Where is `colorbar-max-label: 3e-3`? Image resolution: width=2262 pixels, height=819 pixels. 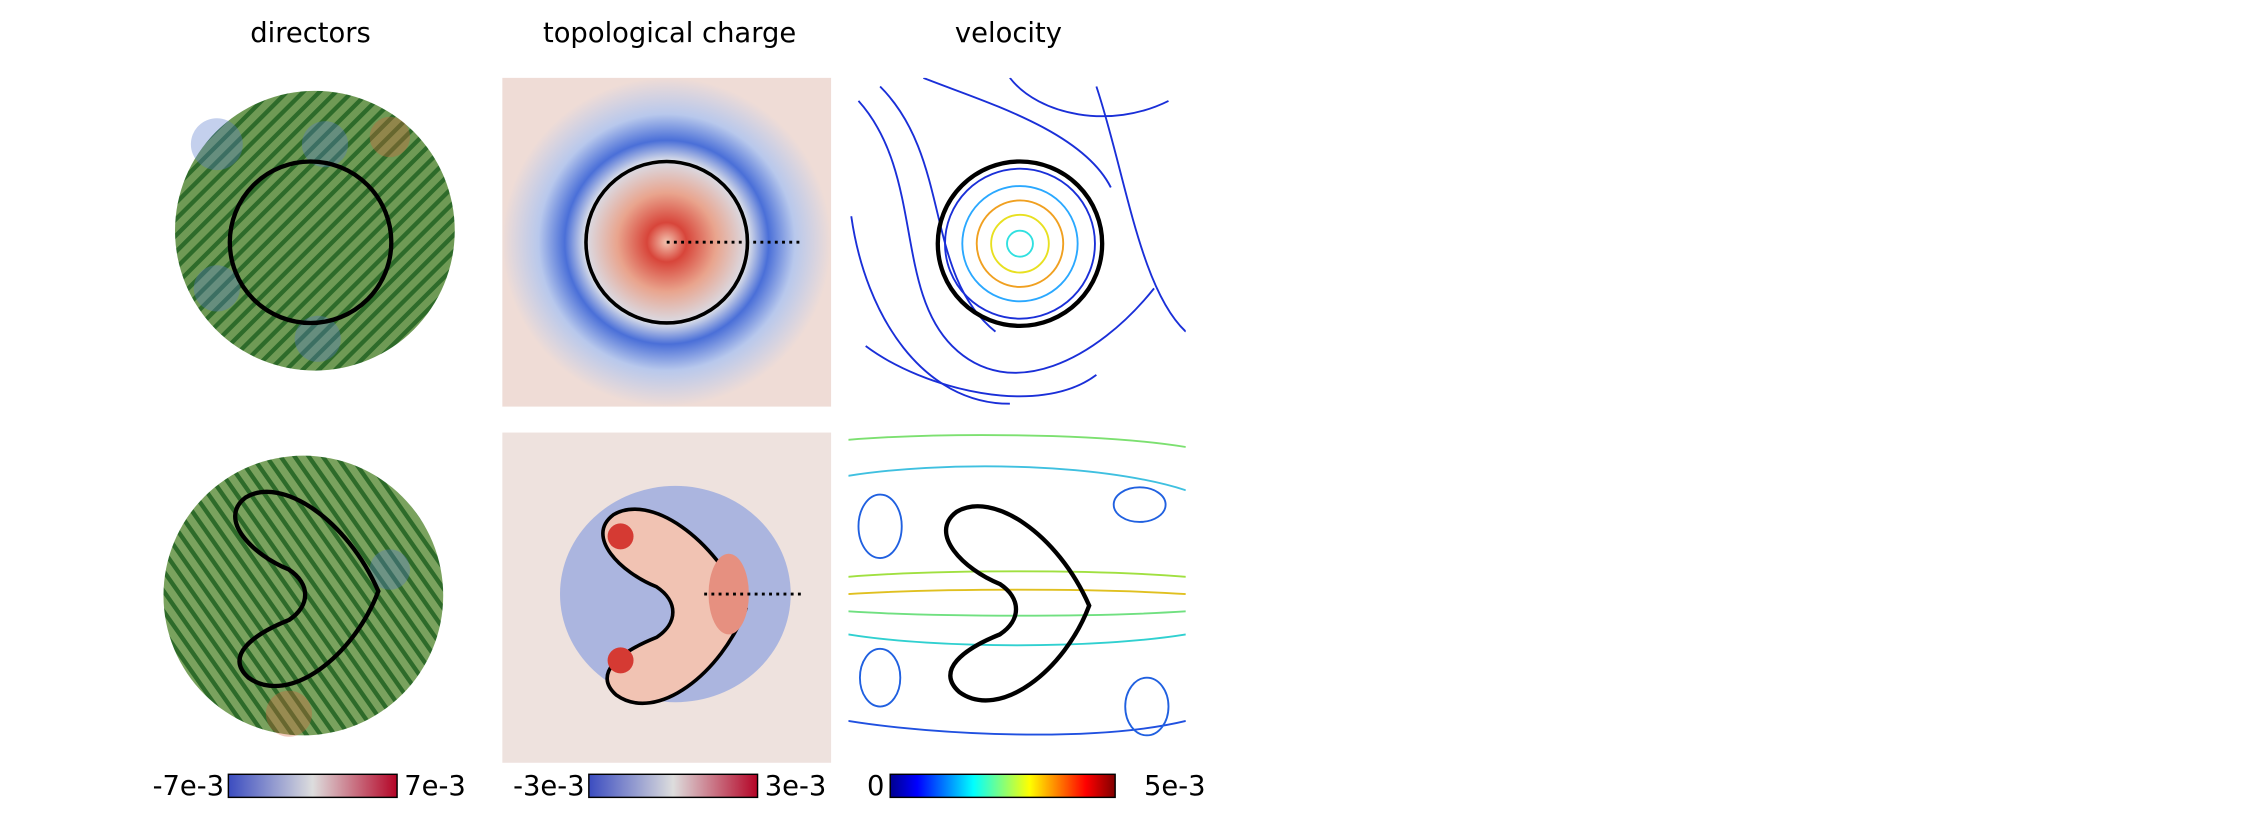 colorbar-max-label: 3e-3 is located at coordinates (796, 786).